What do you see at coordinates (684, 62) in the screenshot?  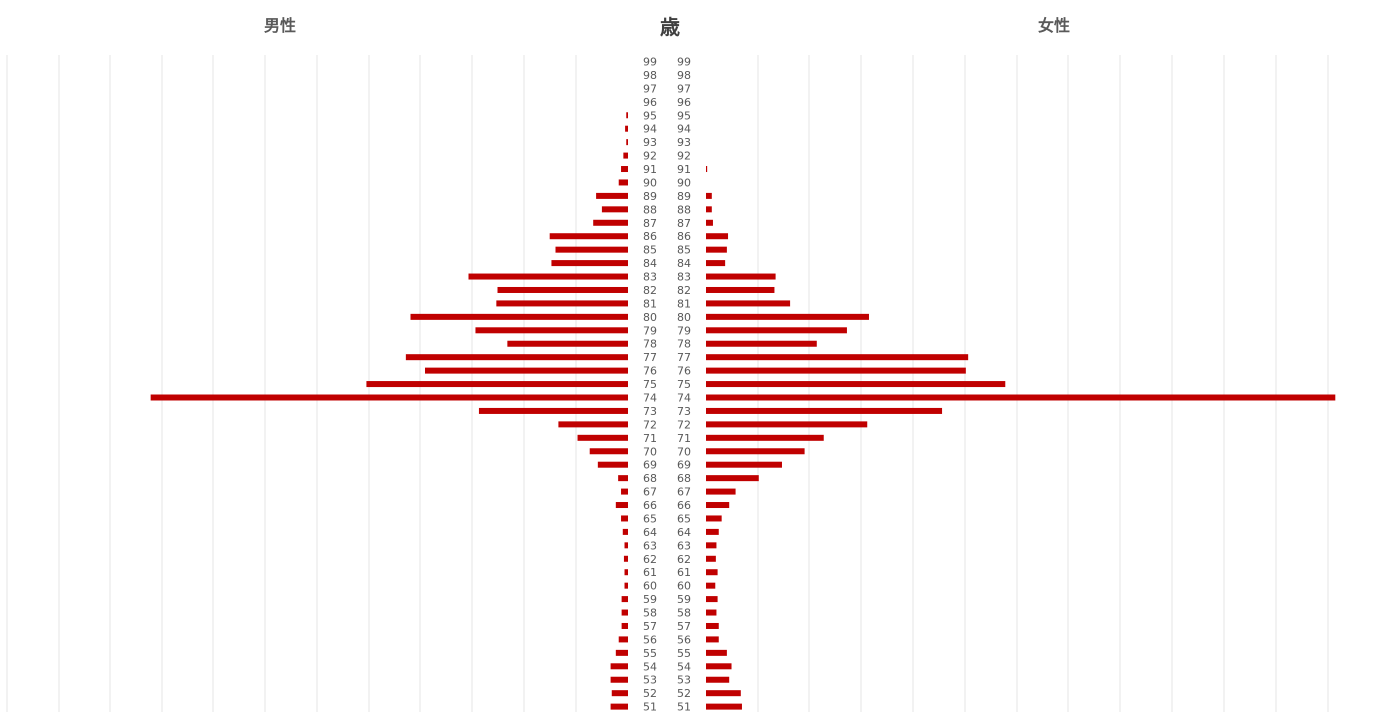 I see `female-age-label: 99` at bounding box center [684, 62].